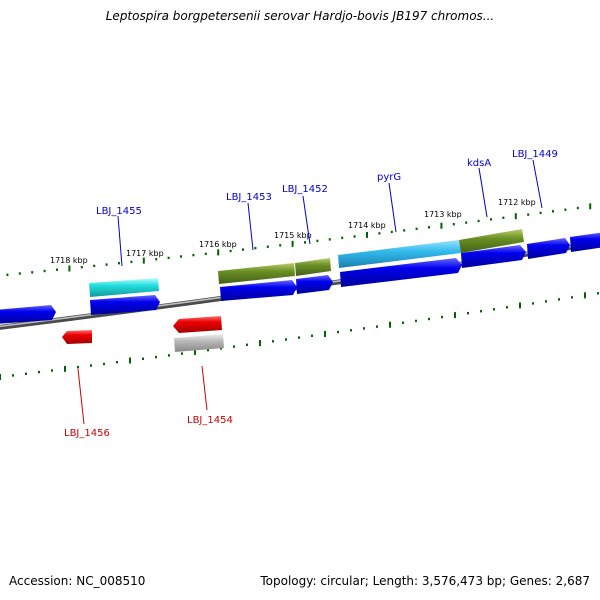 This screenshot has width=600, height=600. Describe the element at coordinates (517, 202) in the screenshot. I see `scale-label-1712: 1712 kbp` at that location.